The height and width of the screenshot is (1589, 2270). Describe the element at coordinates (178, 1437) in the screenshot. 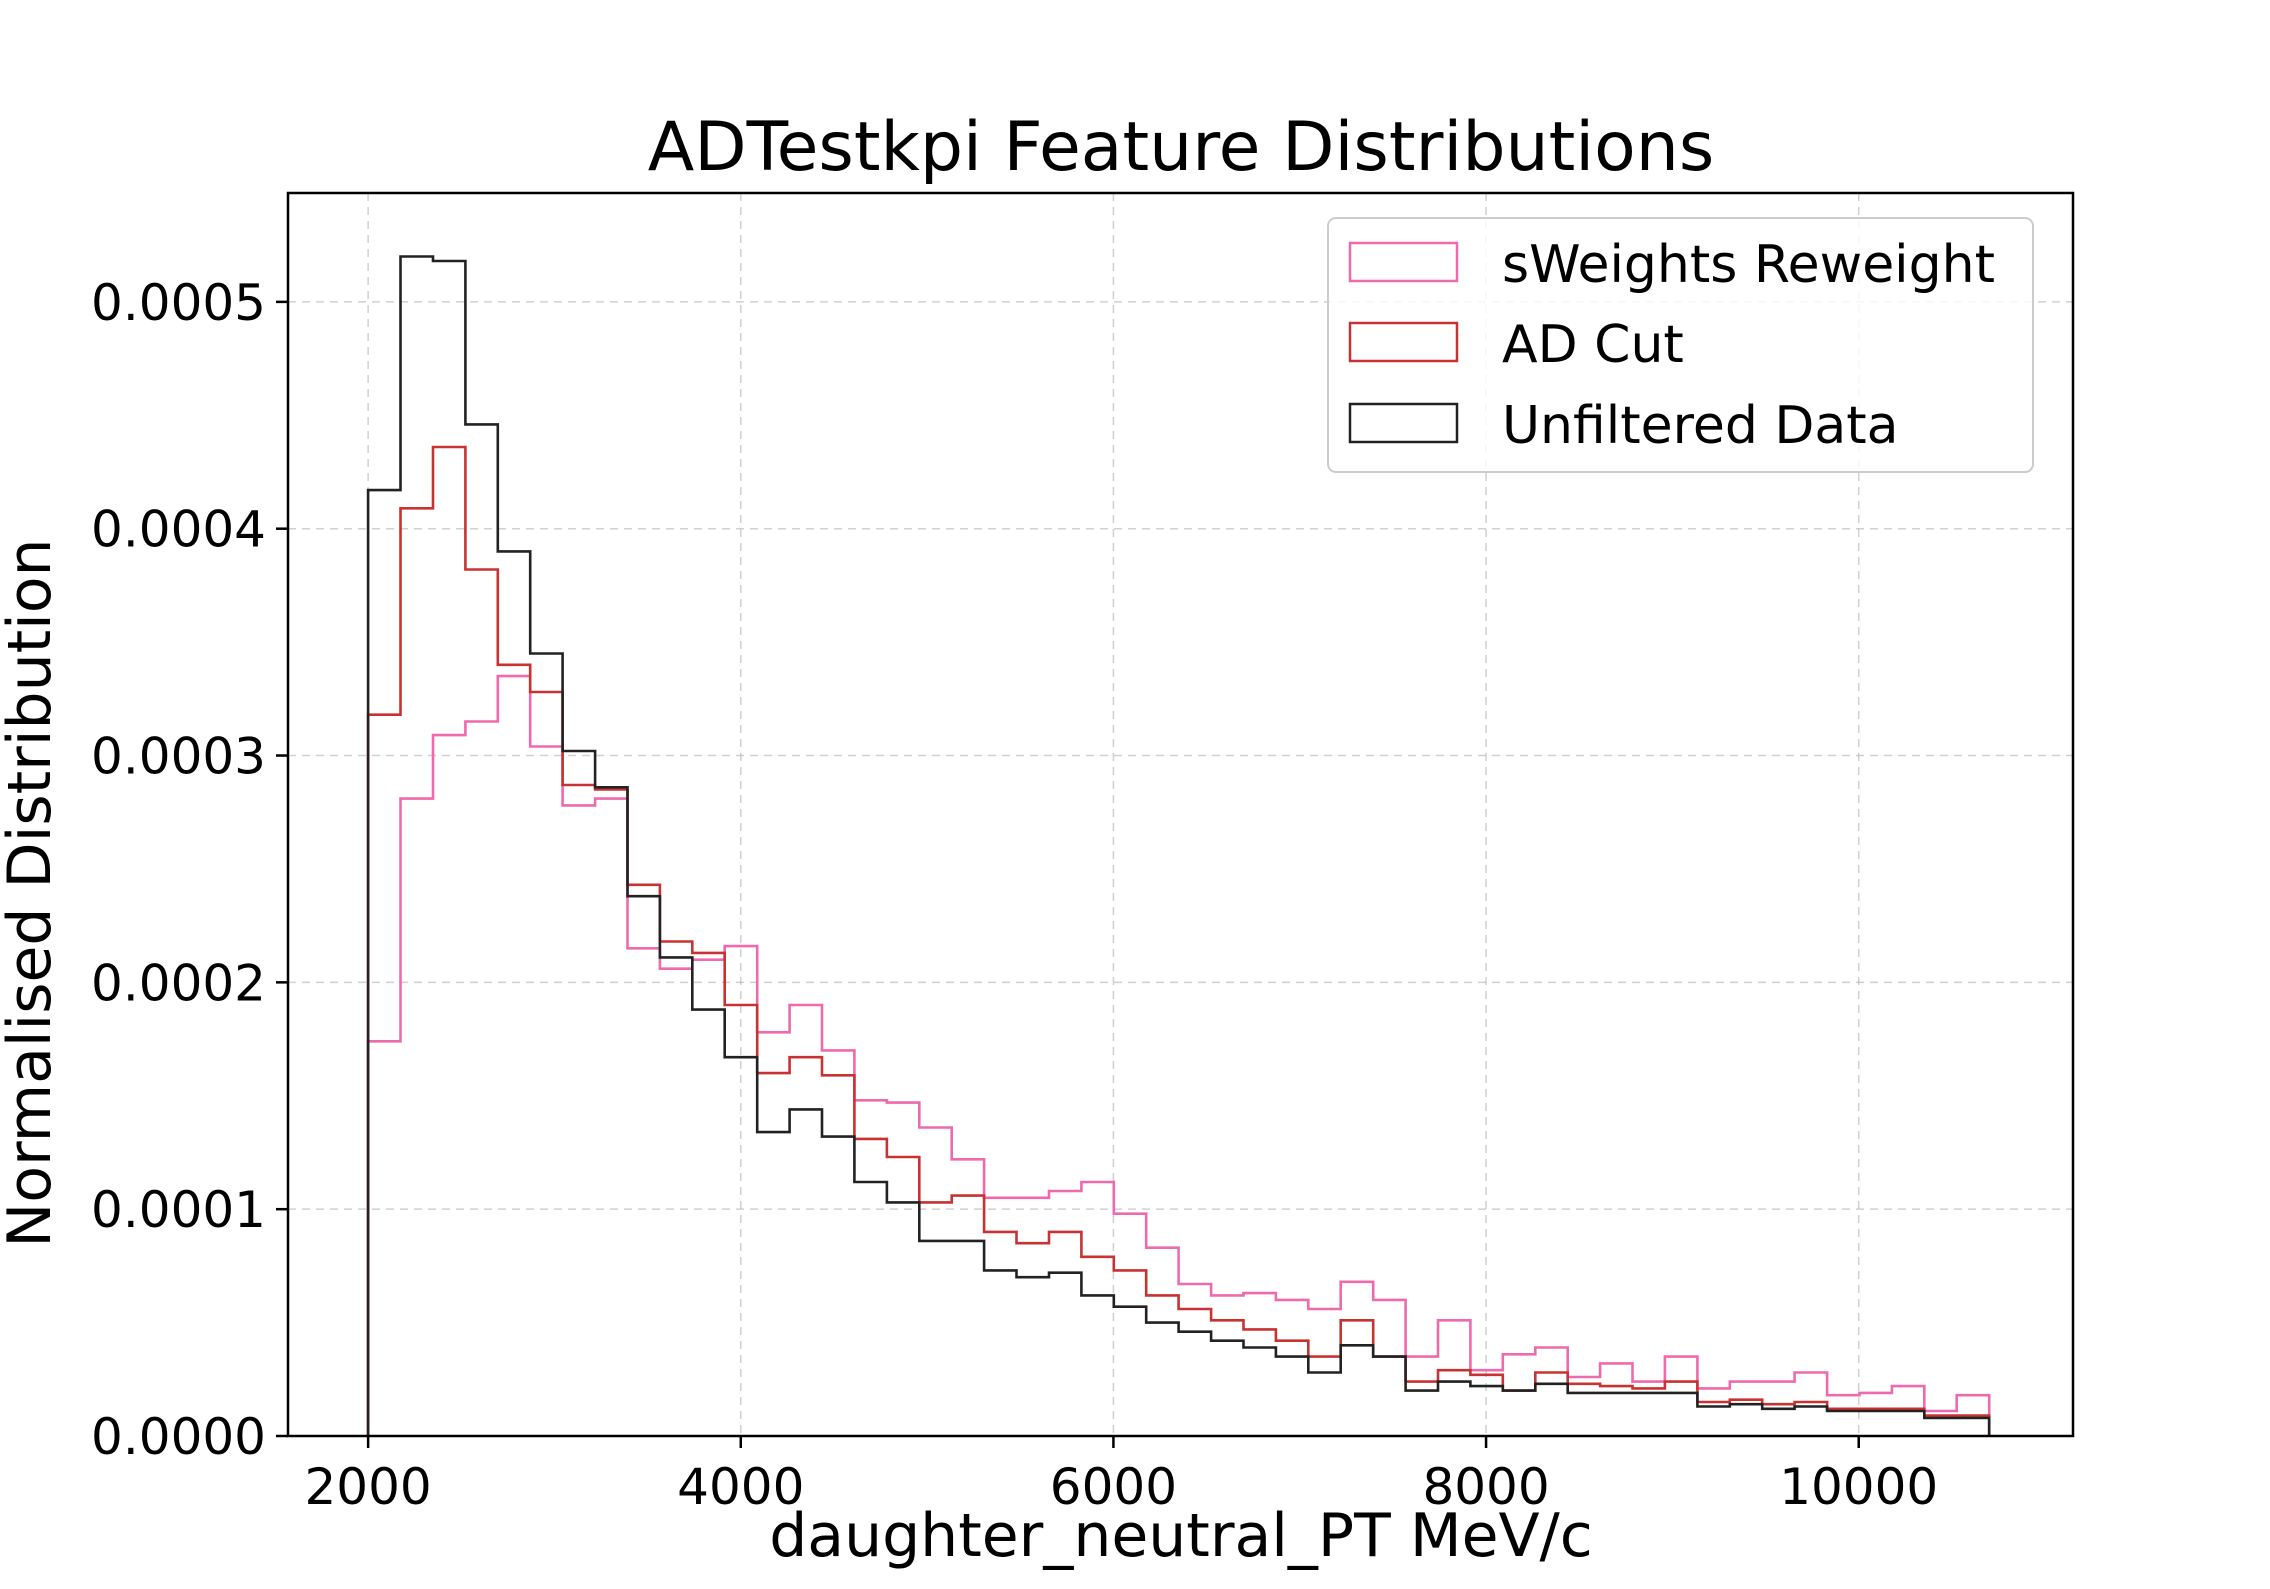

I see `y-tick-label: 0.0000` at that location.